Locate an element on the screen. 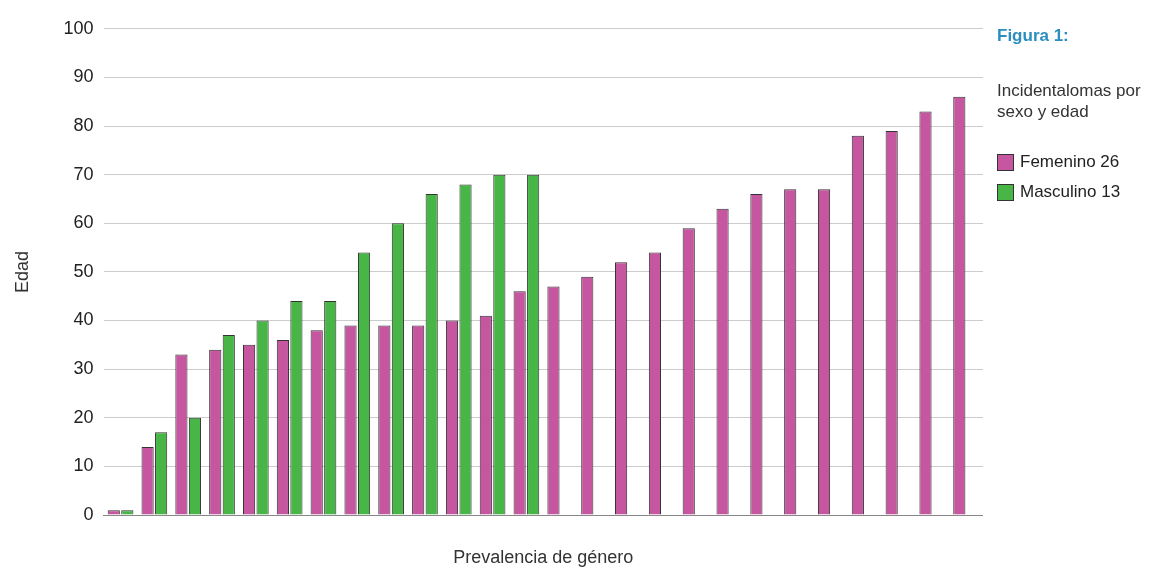  y-tick-label: 20 is located at coordinates (83, 416).